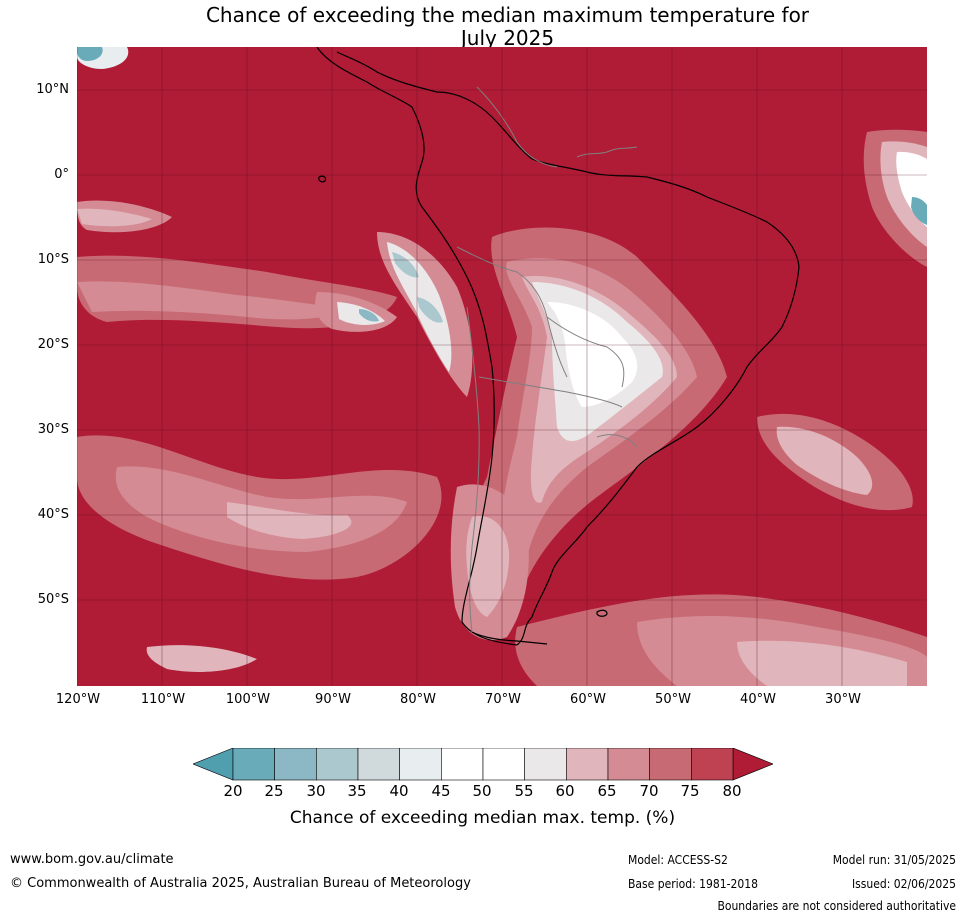 This screenshot has width=965, height=919. Describe the element at coordinates (903, 884) in the screenshot. I see `issued-text: Issued: 02/06/2025` at that location.